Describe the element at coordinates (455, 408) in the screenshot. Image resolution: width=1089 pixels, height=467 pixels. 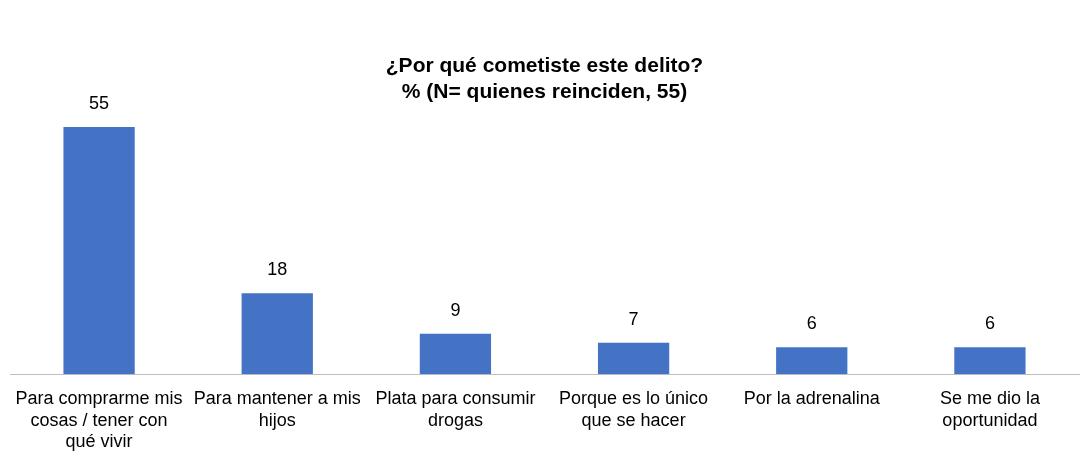
I see `x-tick-label: Plata para consumir drogas` at that location.